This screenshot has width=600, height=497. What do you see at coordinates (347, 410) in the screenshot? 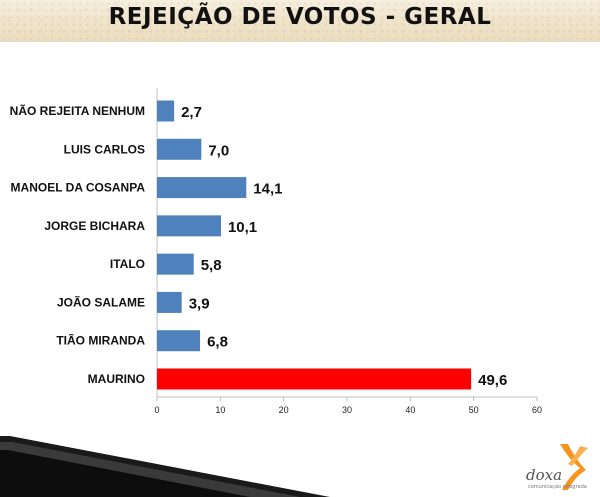
I see `x-tick-label: 30` at bounding box center [347, 410].